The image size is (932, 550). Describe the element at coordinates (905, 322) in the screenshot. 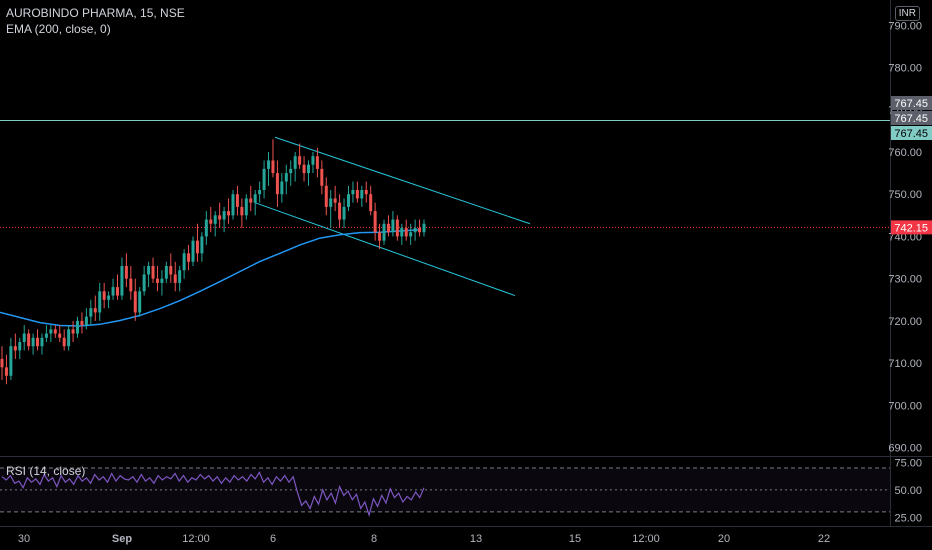

I see `price-tick-label: 720.00` at that location.